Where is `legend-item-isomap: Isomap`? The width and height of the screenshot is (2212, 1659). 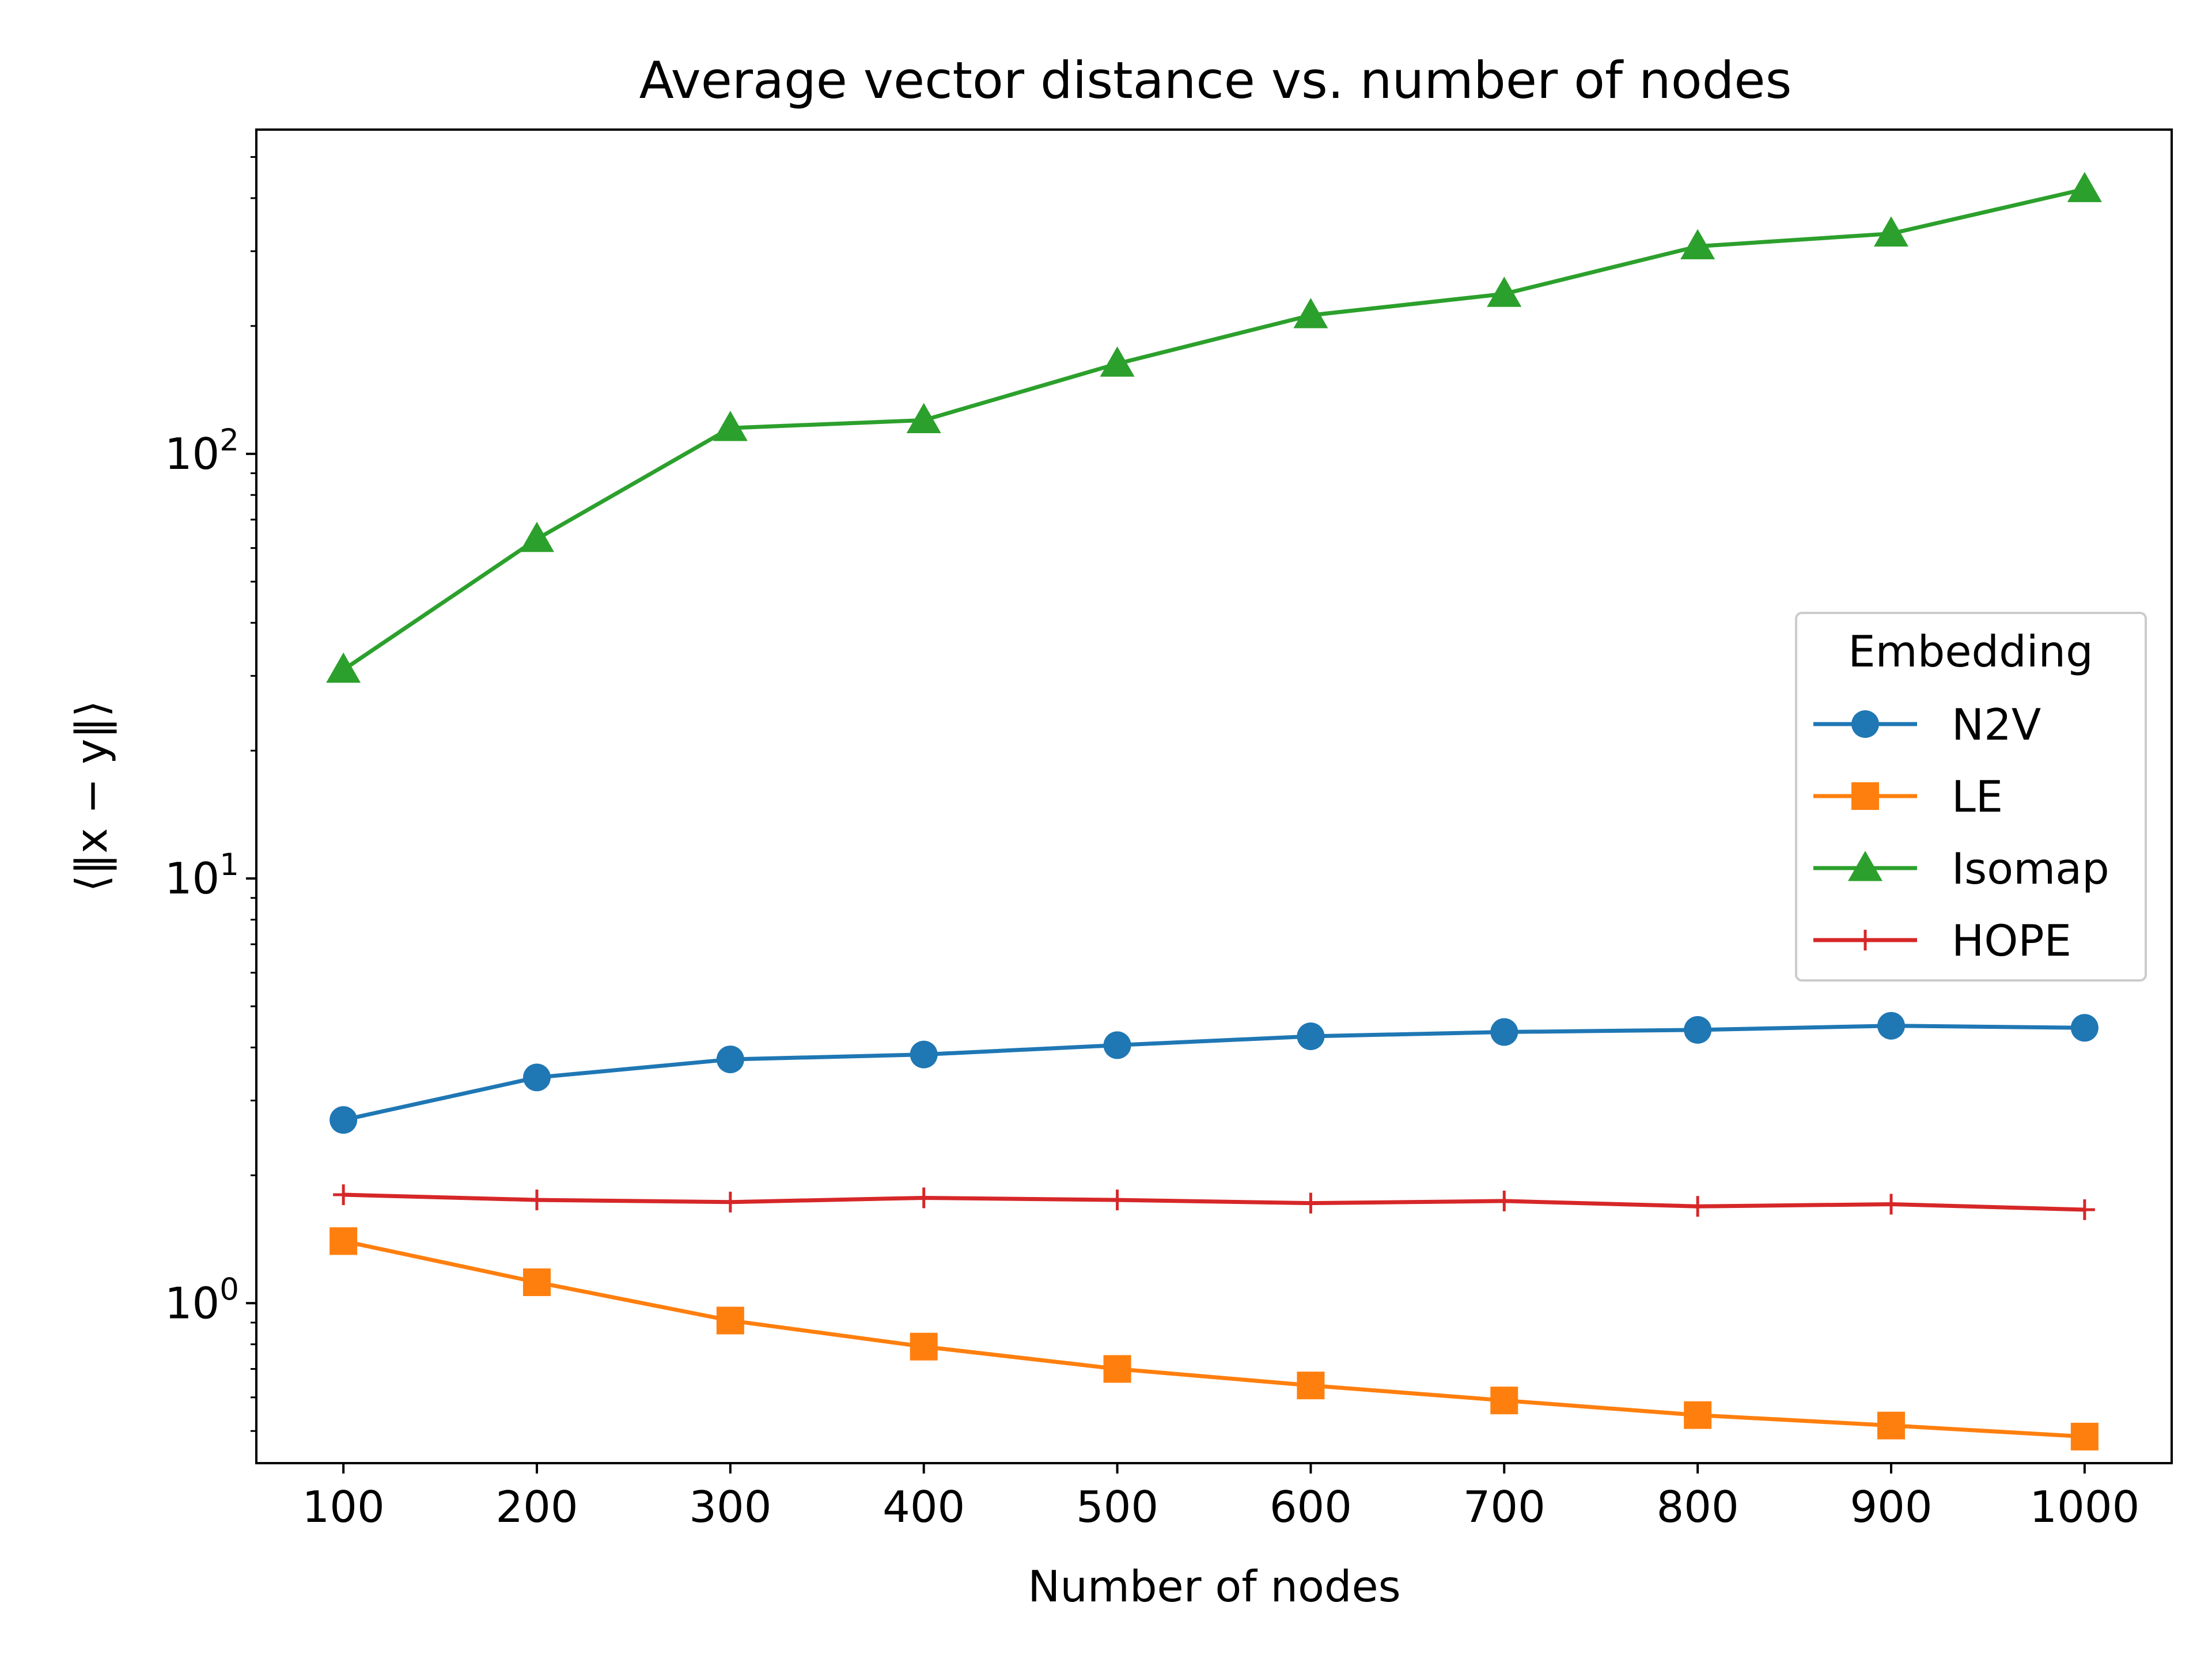
legend-item-isomap: Isomap is located at coordinates (1961, 868).